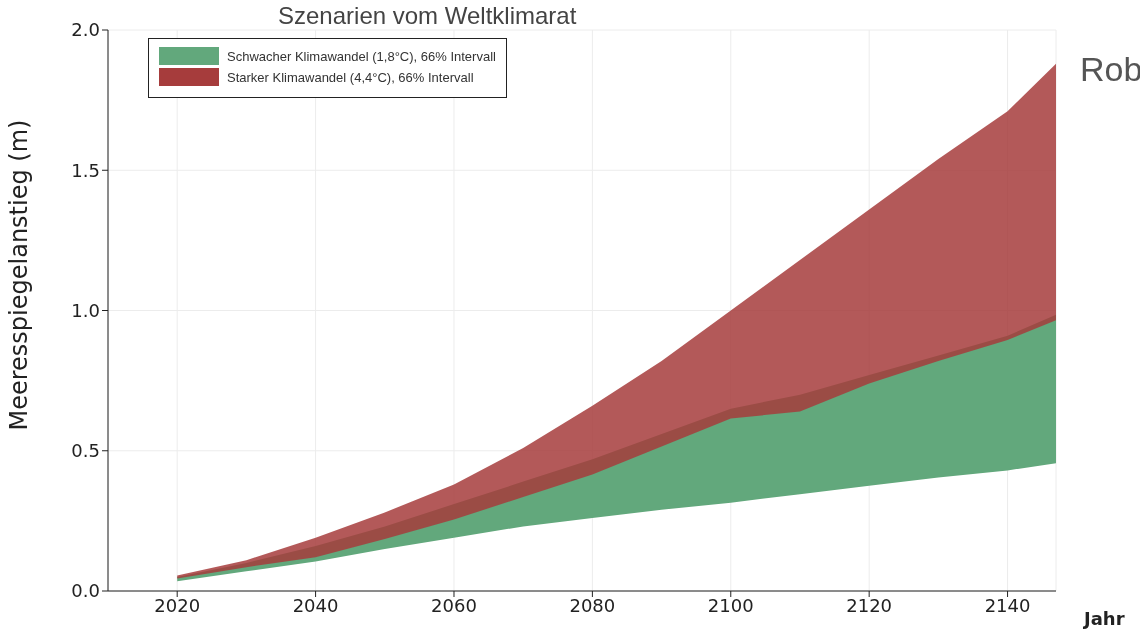 This screenshot has width=1140, height=639. What do you see at coordinates (1104, 618) in the screenshot?
I see `x-axis-title: Jahr` at bounding box center [1104, 618].